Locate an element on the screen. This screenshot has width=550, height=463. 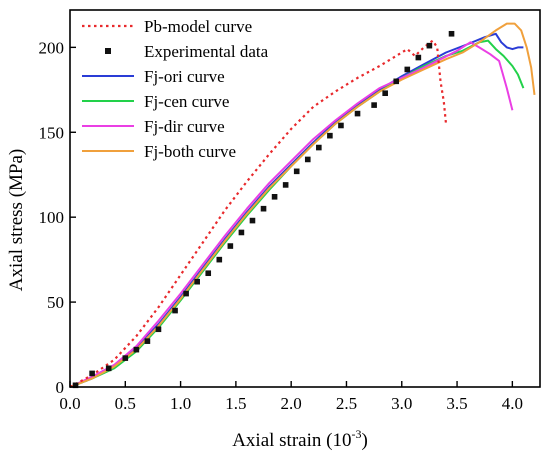
x-tick-label: 4.0 is located at coordinates (512, 403).